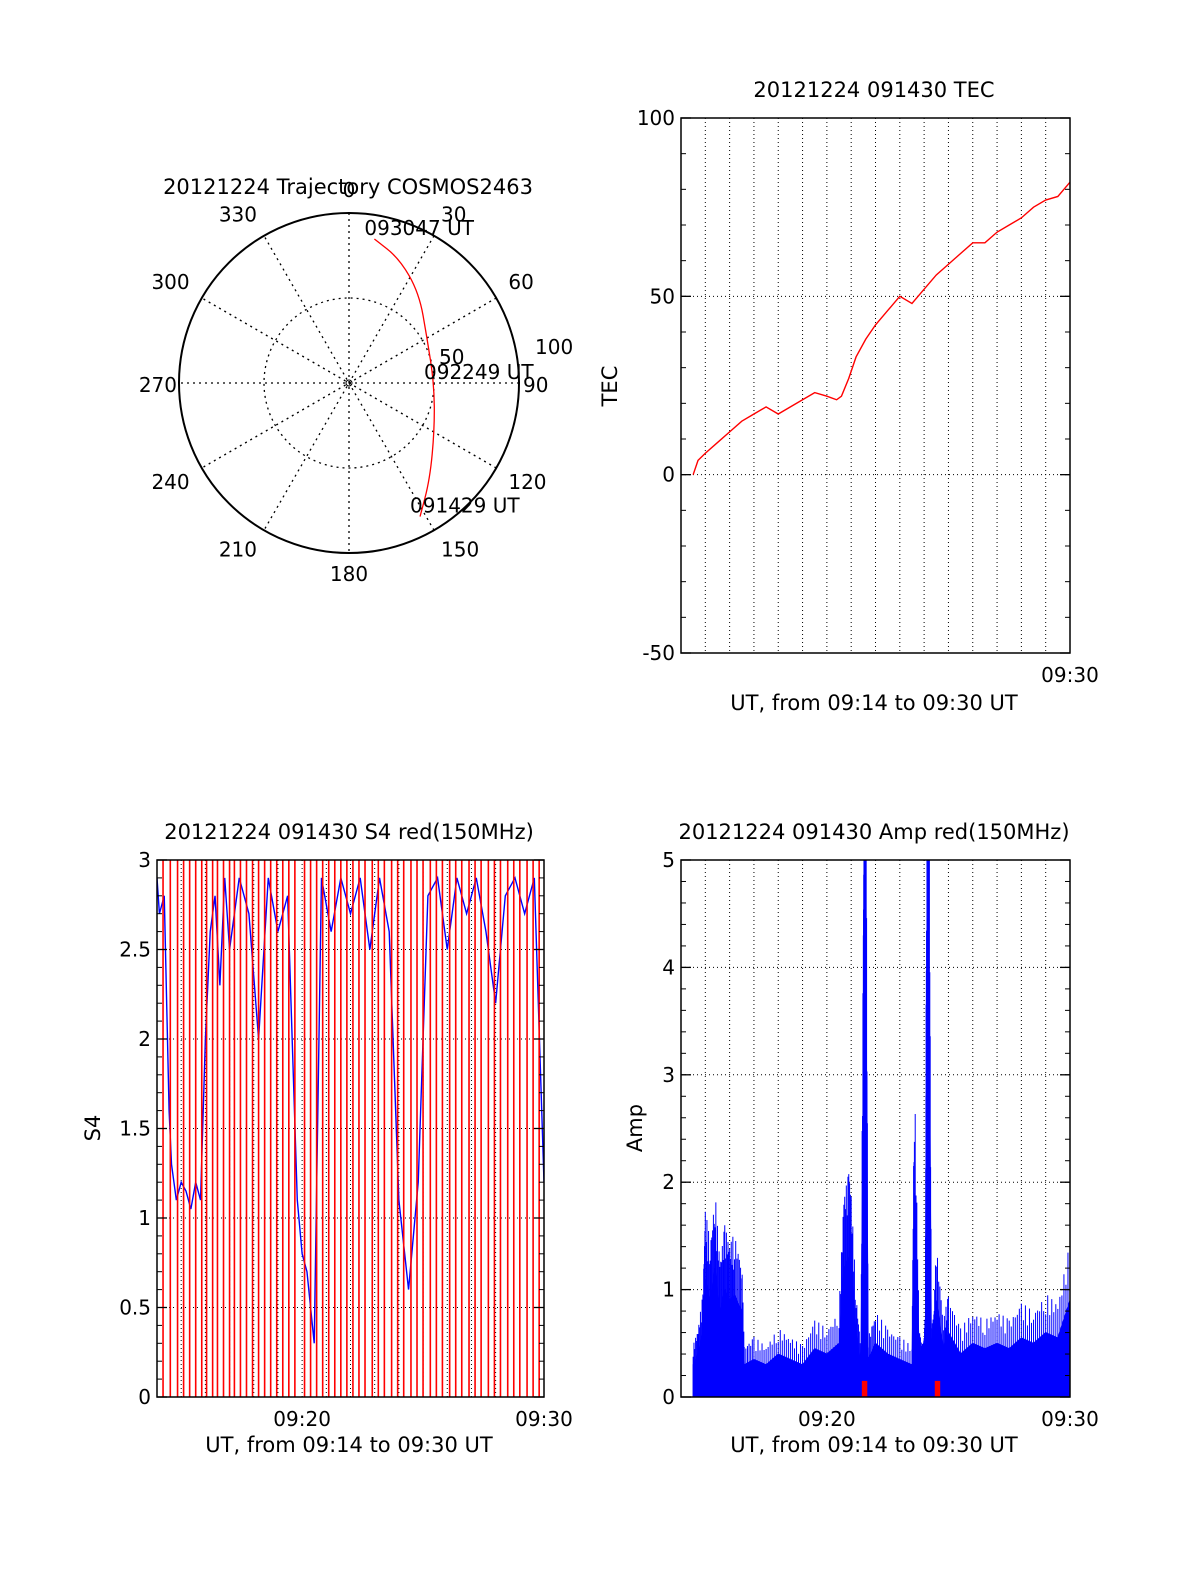 This screenshot has width=1200, height=1575. I want to click on amp-plot-area: 0 1 2 3 4 5 09:20 09:30, so click(880, 1139).